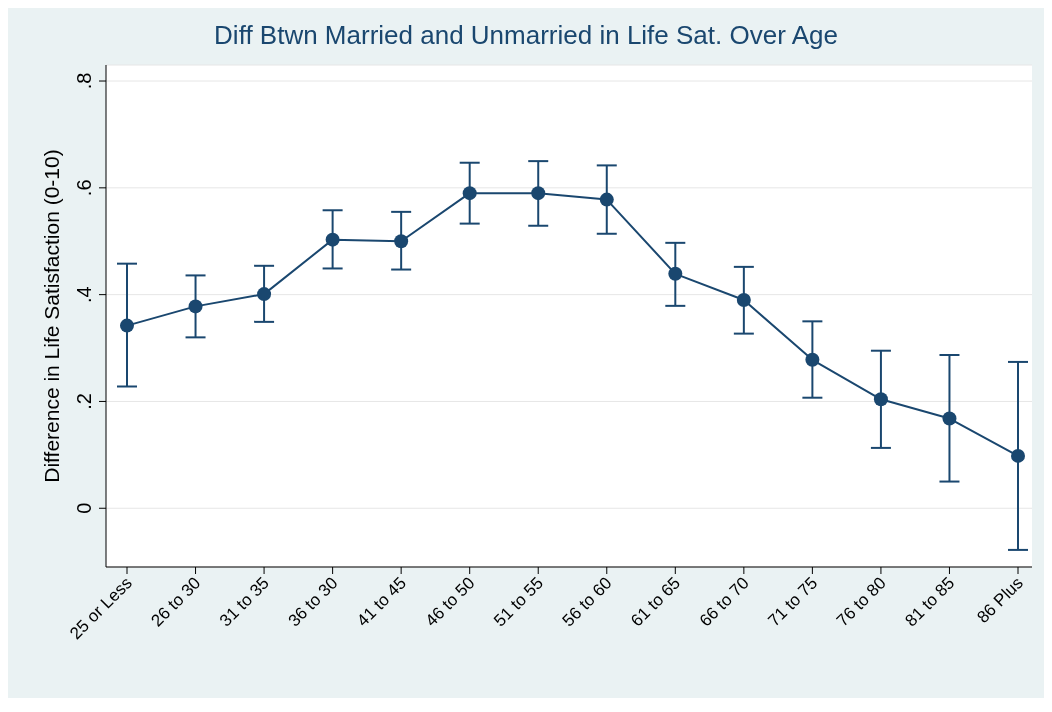 The height and width of the screenshot is (712, 1052). I want to click on x-tick-label: 71 to 75, so click(793, 602).